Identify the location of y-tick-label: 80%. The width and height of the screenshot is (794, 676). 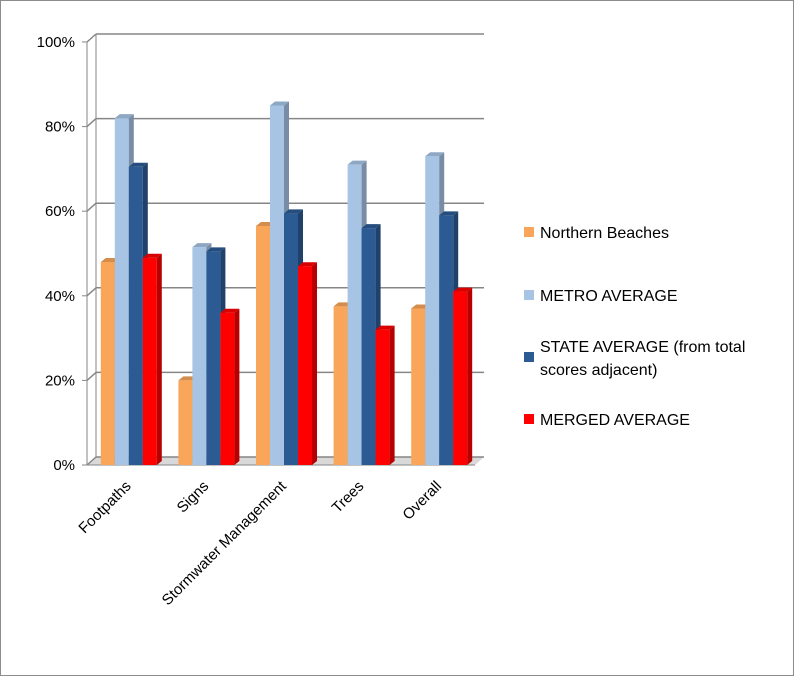
(60, 127).